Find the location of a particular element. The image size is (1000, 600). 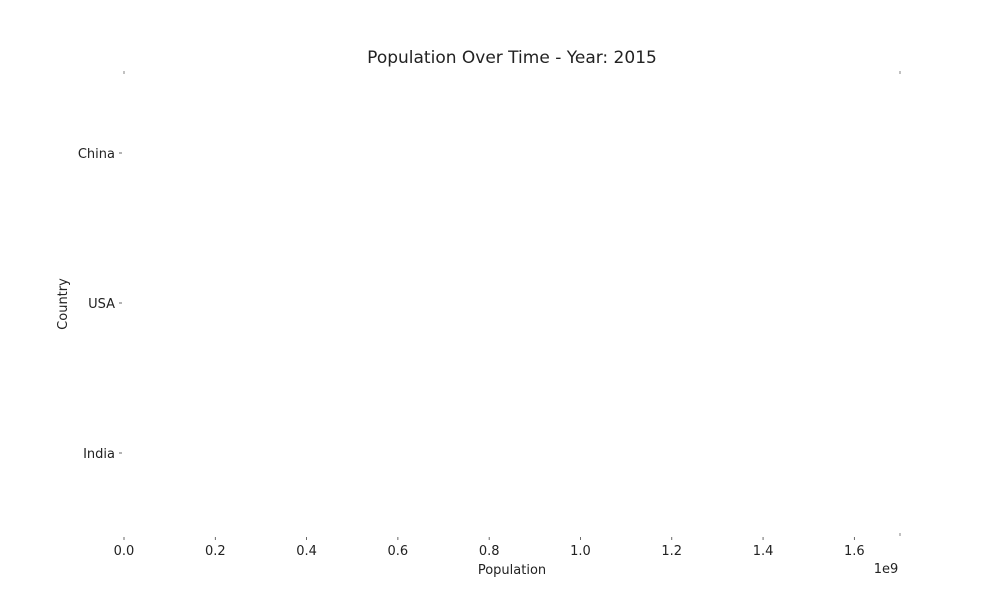

y-axis-label: Country is located at coordinates (63, 304).